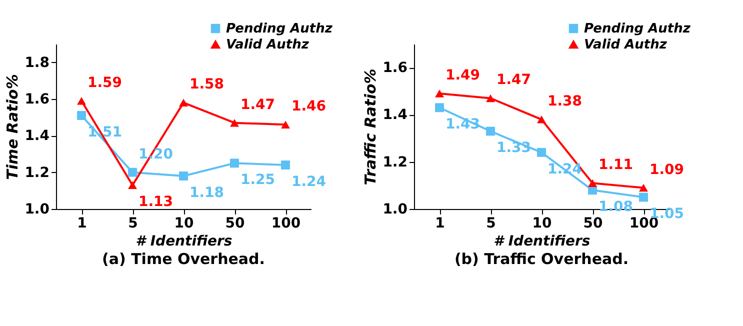  Describe the element at coordinates (371, 127) in the screenshot. I see `y-axis-title: Traffic Ratio%` at that location.